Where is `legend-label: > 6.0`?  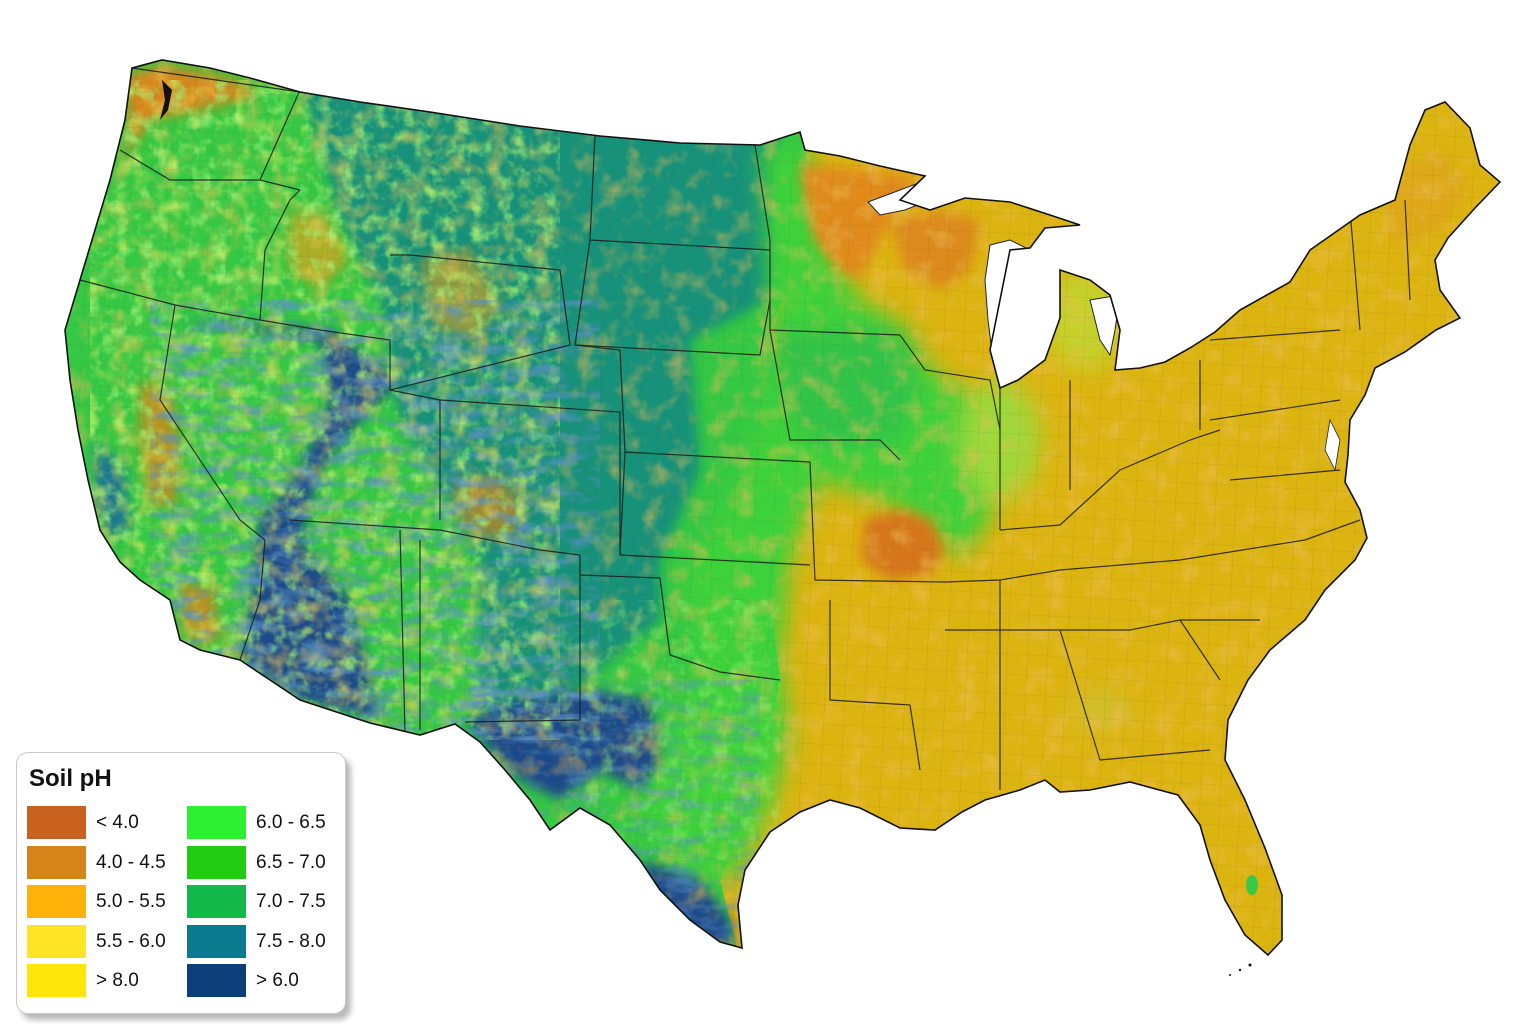
legend-label: > 6.0 is located at coordinates (277, 980).